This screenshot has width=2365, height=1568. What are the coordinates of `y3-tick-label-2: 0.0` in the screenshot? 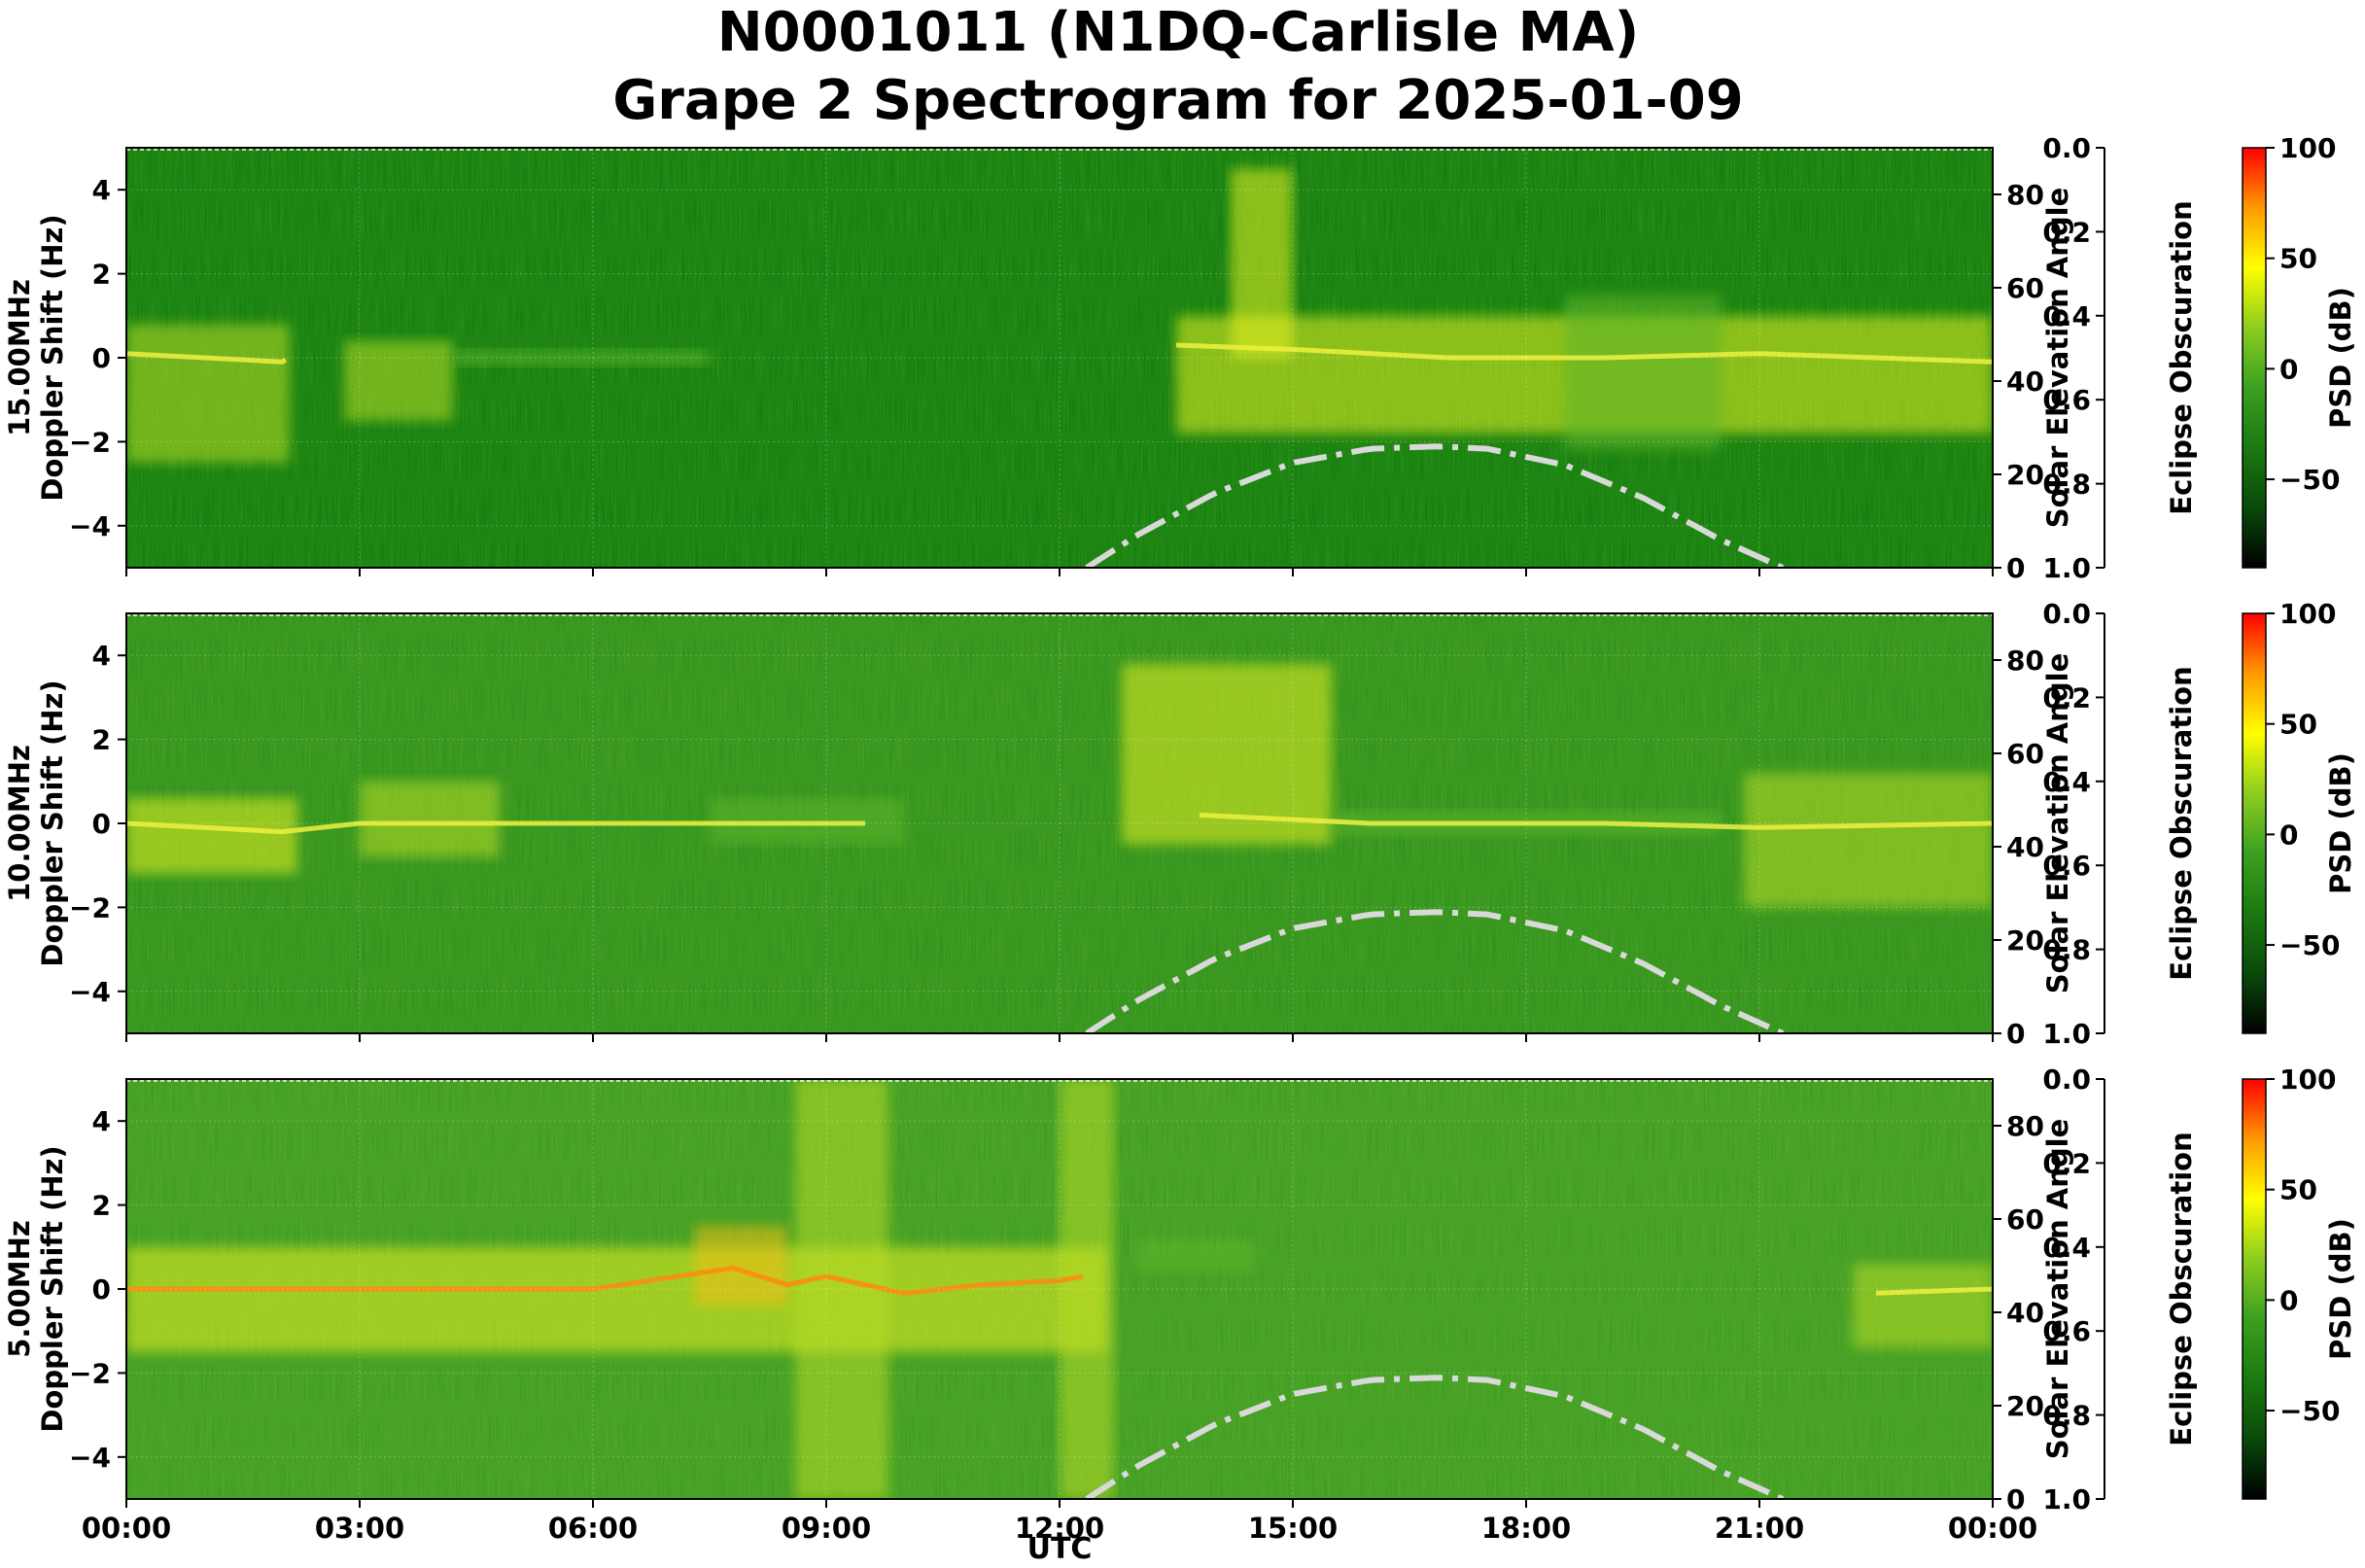 It's located at (2066, 1079).